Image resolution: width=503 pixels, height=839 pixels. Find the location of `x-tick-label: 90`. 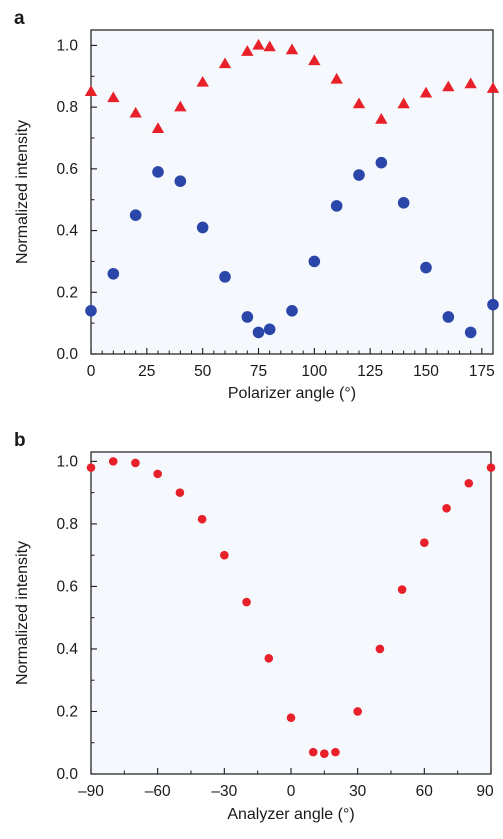

x-tick-label: 90 is located at coordinates (485, 791).